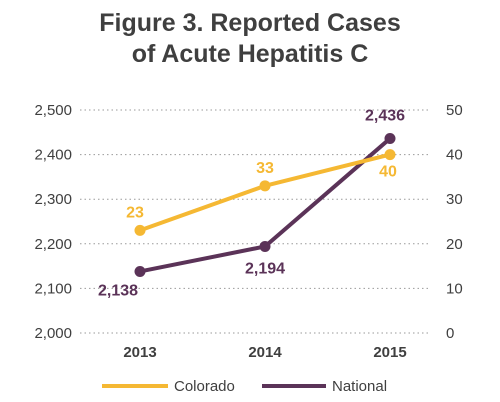 The height and width of the screenshot is (402, 500). I want to click on data-label-colorado: 40, so click(388, 172).